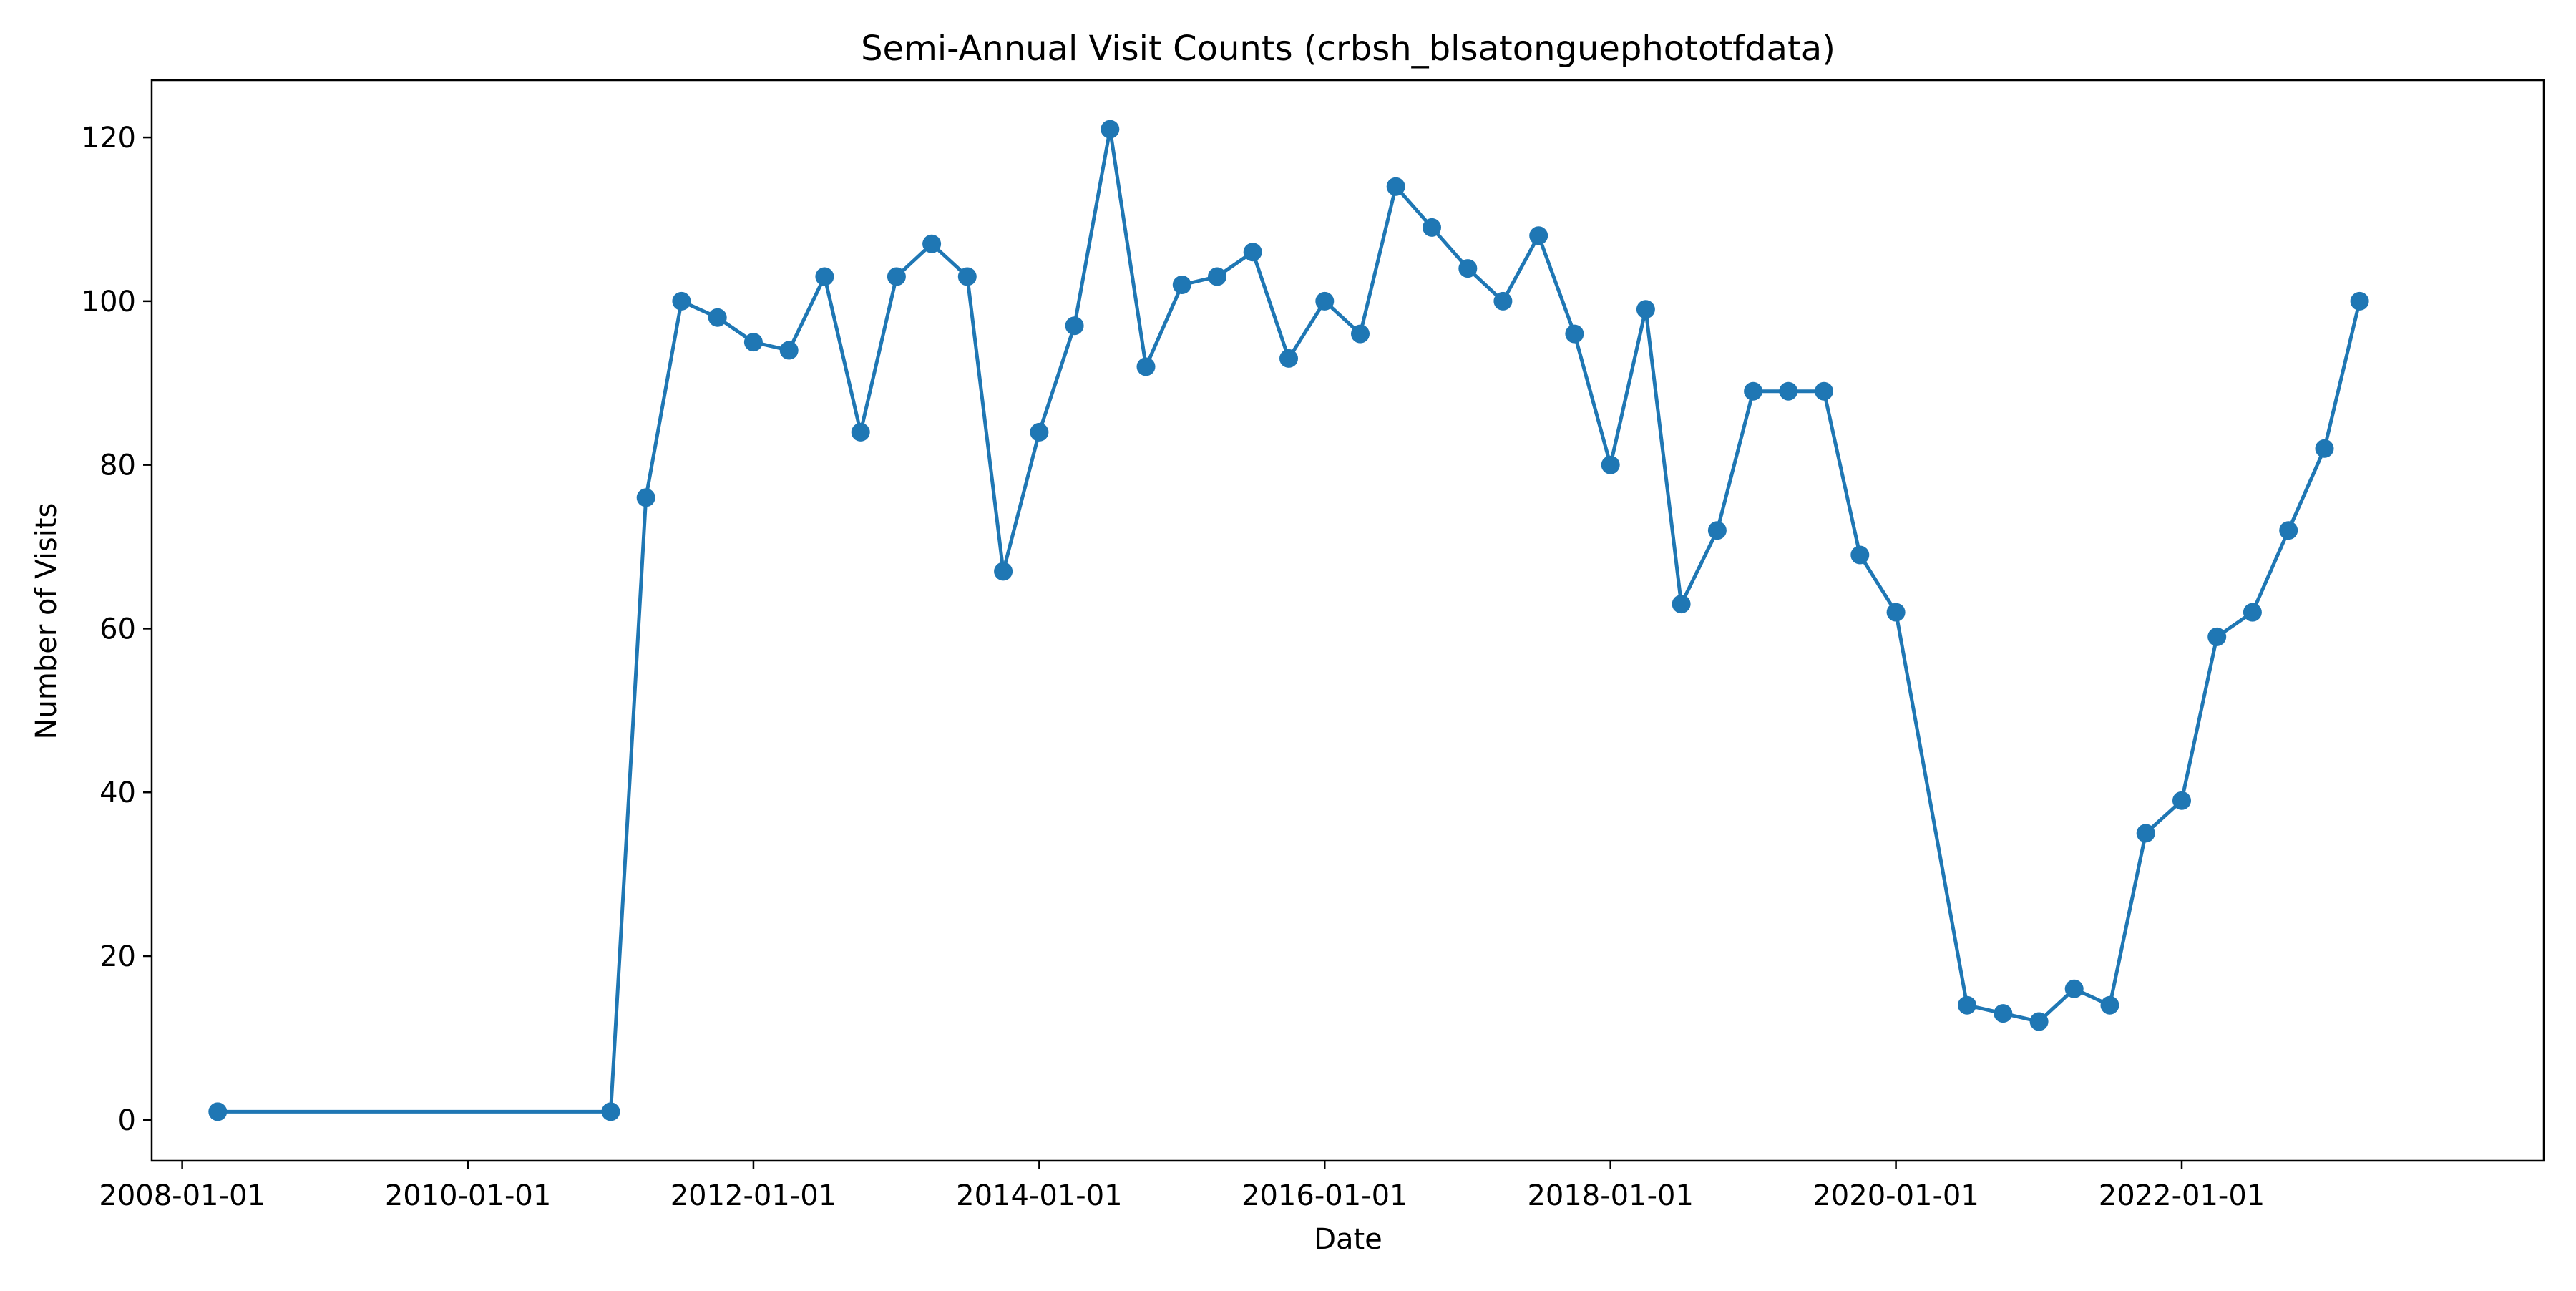 This screenshot has height=1291, width=2576. I want to click on x-tick-label: 2016-01-01, so click(1324, 1195).